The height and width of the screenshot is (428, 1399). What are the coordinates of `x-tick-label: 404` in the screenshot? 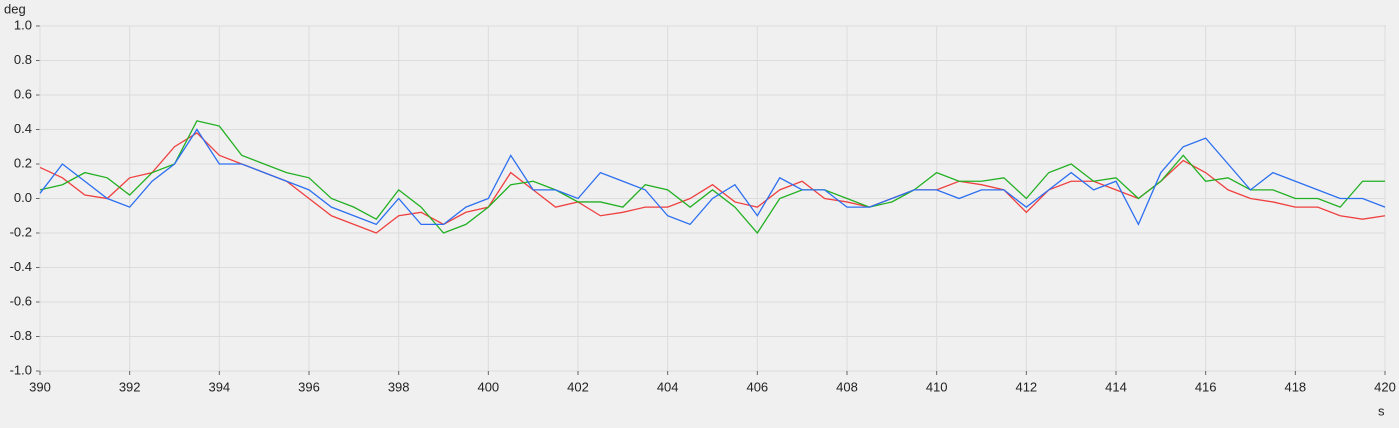 It's located at (668, 386).